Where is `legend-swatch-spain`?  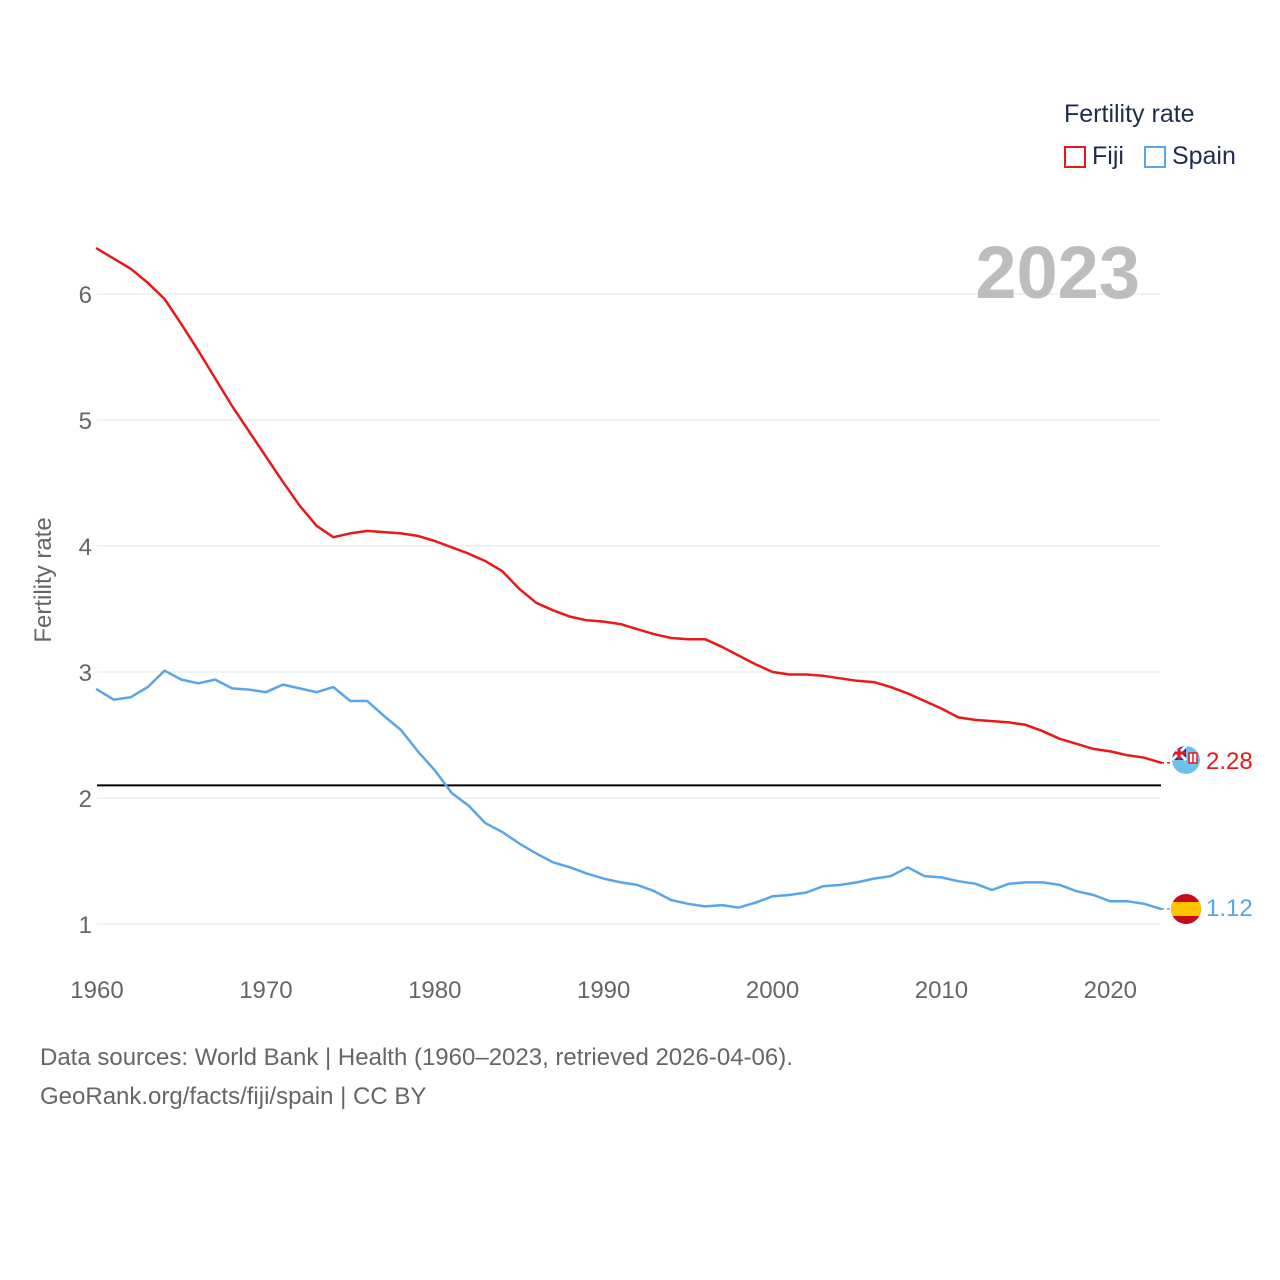 legend-swatch-spain is located at coordinates (1154, 156).